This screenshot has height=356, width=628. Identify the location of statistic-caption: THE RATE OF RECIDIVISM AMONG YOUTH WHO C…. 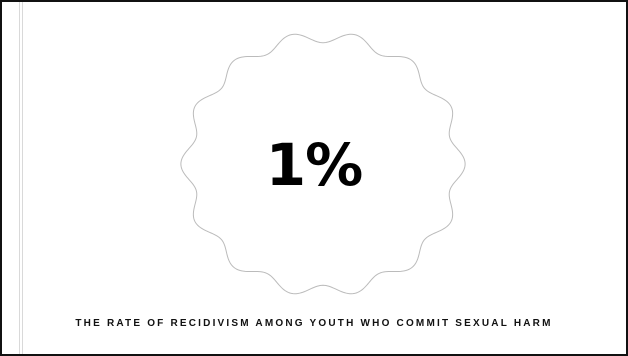
(314, 323).